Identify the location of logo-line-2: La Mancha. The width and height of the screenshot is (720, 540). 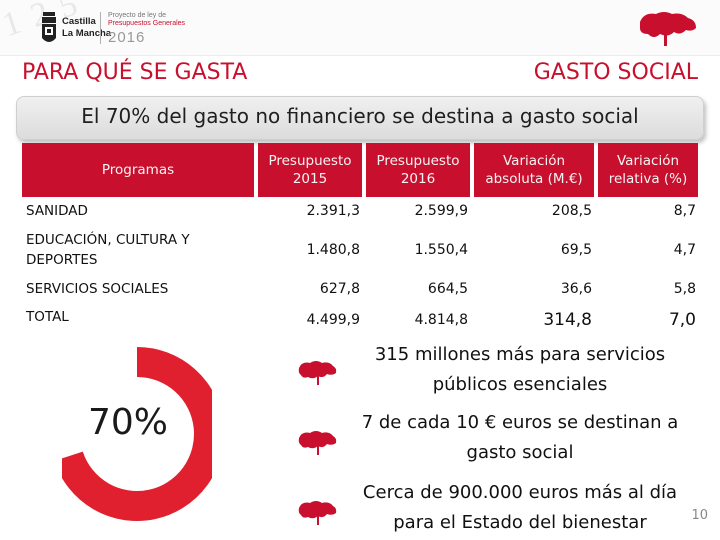
(87, 33).